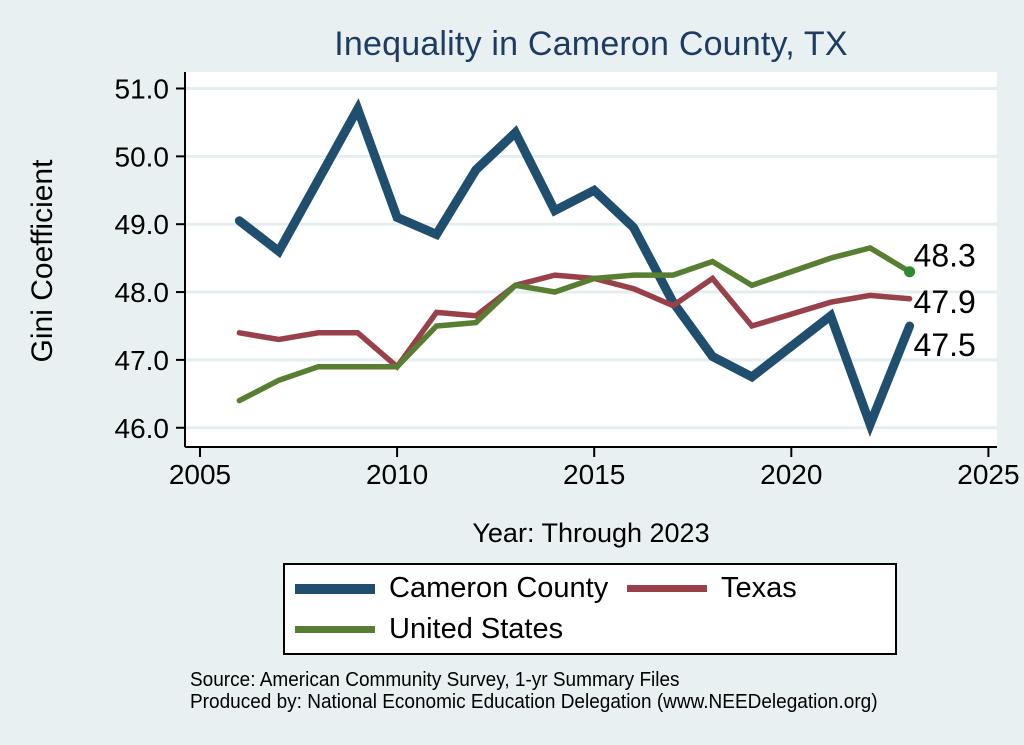 Image resolution: width=1024 pixels, height=745 pixels. What do you see at coordinates (142, 156) in the screenshot?
I see `y-tick-label-50: 50.0` at bounding box center [142, 156].